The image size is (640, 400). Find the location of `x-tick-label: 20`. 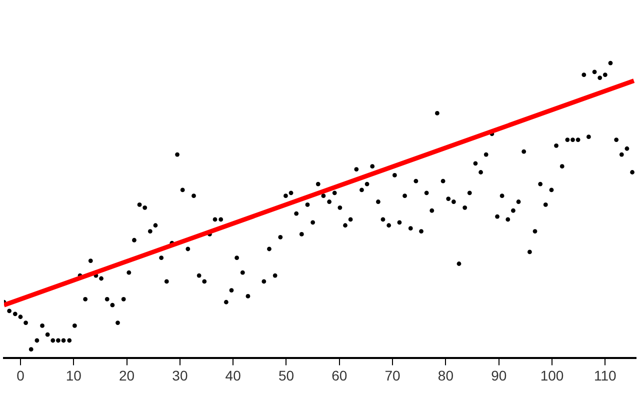

x-tick-label: 20 is located at coordinates (126, 375).